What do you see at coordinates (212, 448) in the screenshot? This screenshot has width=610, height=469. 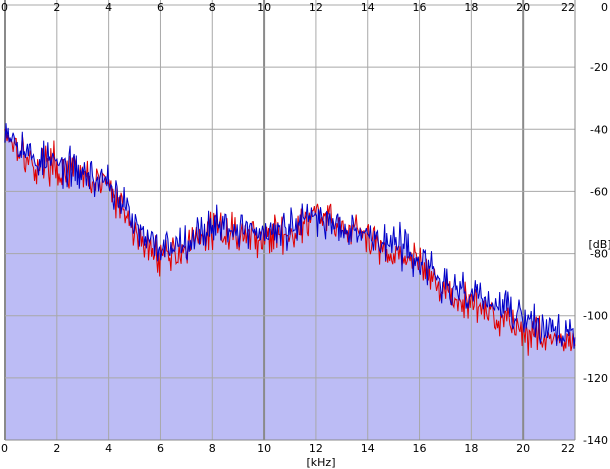 I see `x-tick-label-bottom: 8` at bounding box center [212, 448].